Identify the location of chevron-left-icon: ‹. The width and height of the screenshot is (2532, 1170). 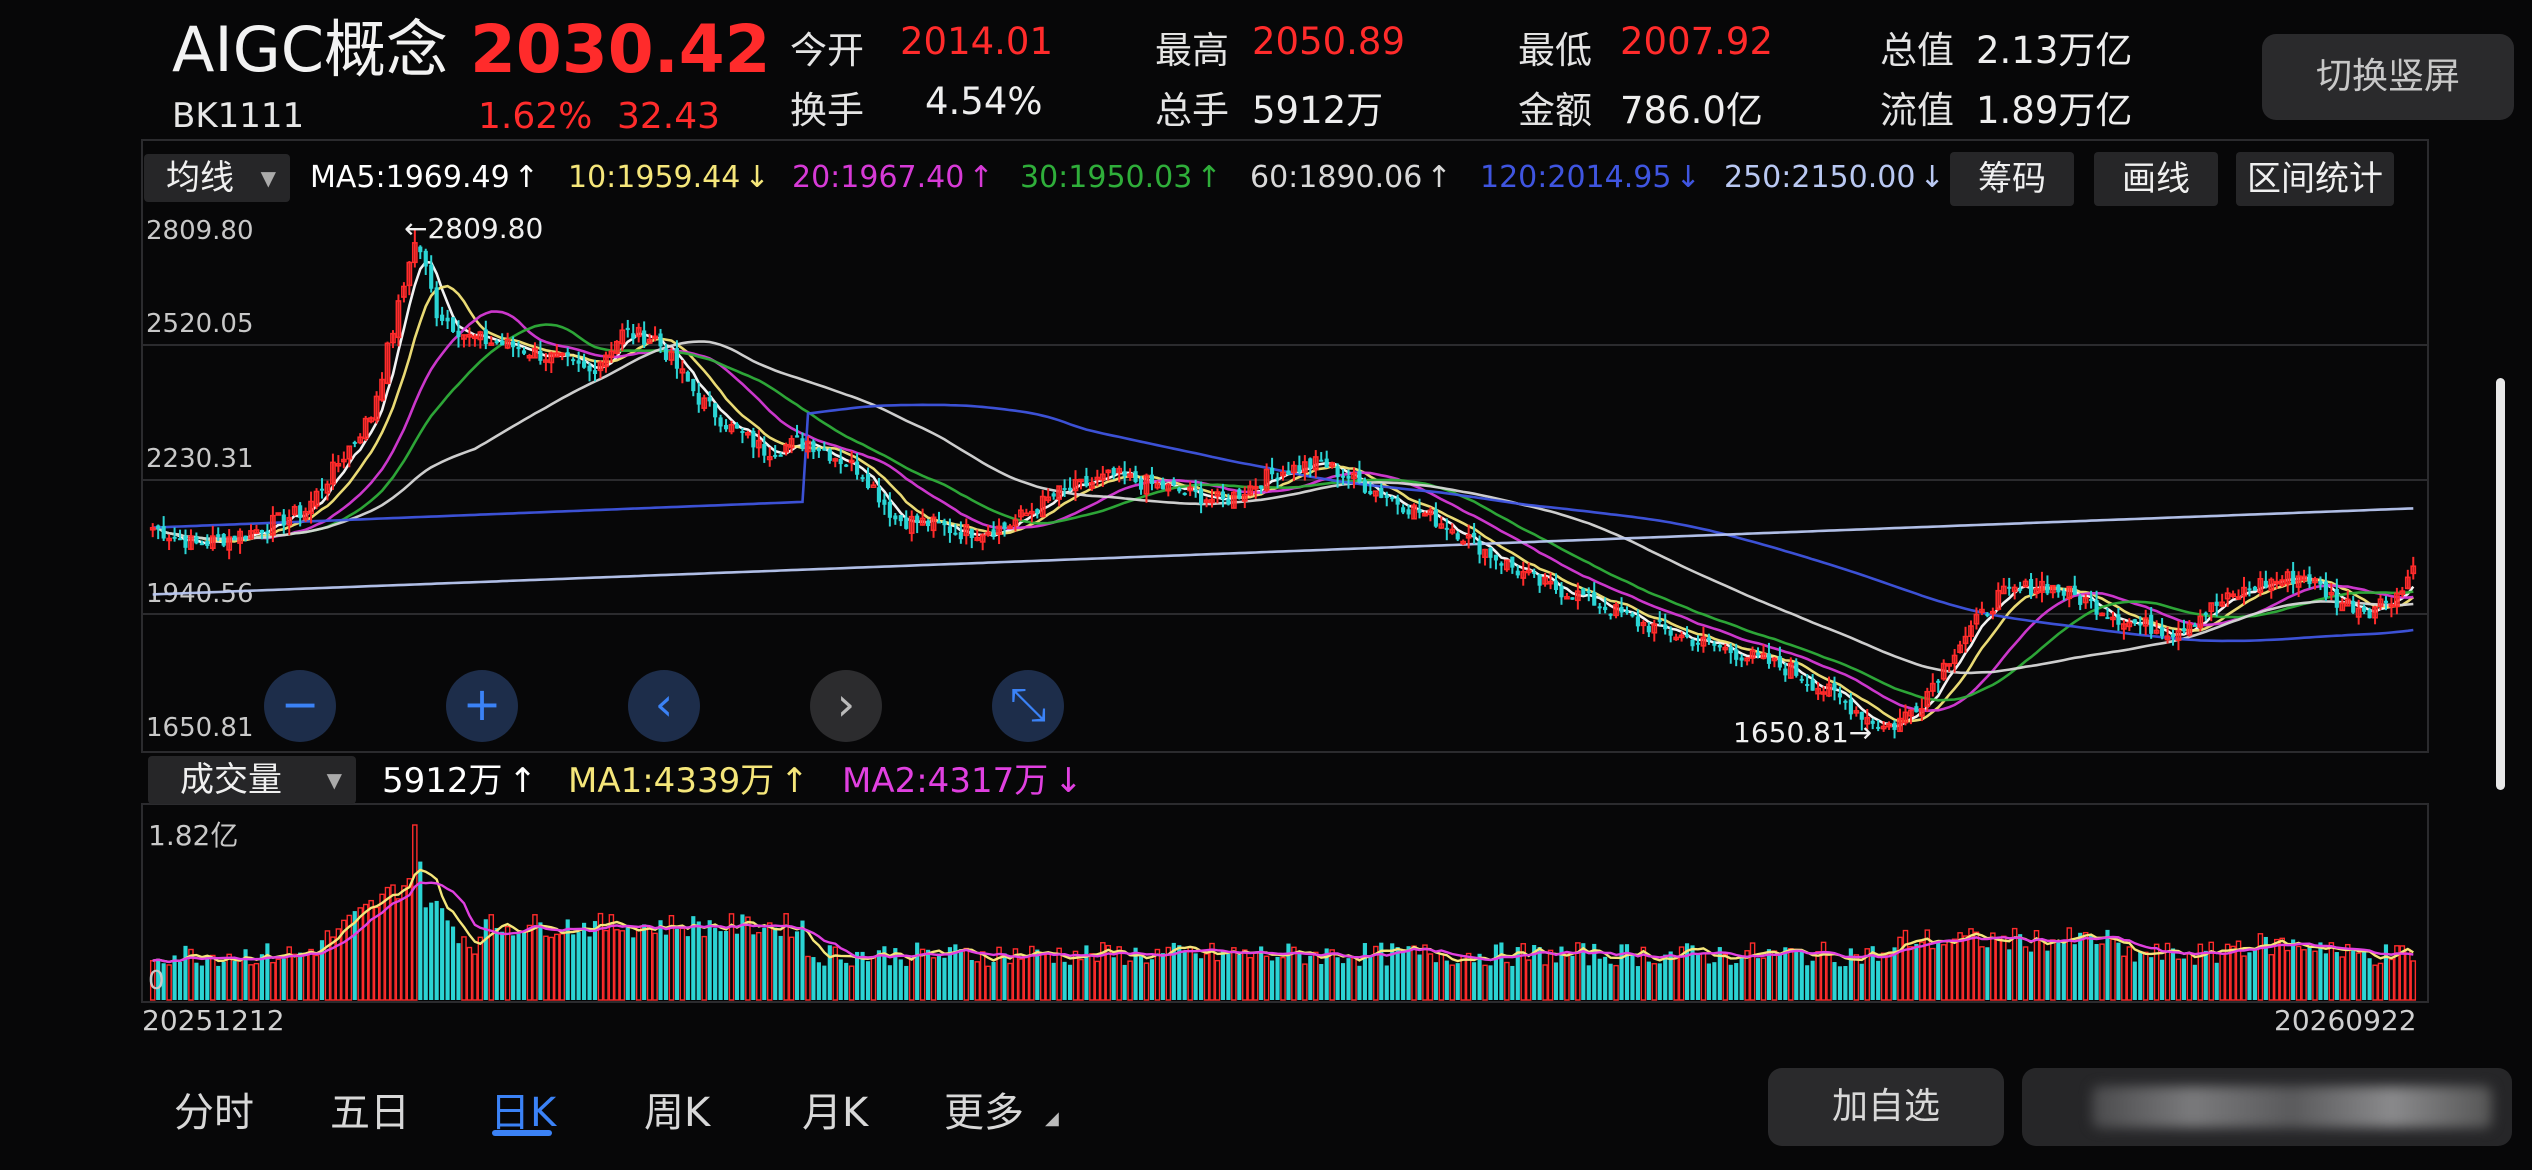
(664, 706).